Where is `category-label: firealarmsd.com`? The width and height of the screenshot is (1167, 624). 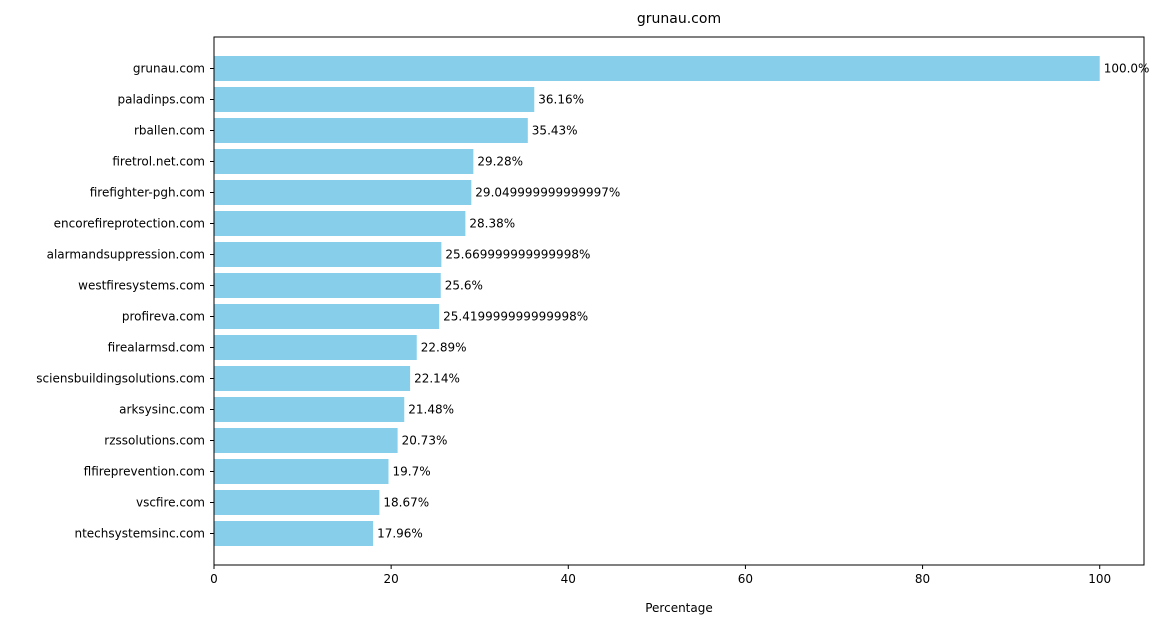 category-label: firealarmsd.com is located at coordinates (156, 348).